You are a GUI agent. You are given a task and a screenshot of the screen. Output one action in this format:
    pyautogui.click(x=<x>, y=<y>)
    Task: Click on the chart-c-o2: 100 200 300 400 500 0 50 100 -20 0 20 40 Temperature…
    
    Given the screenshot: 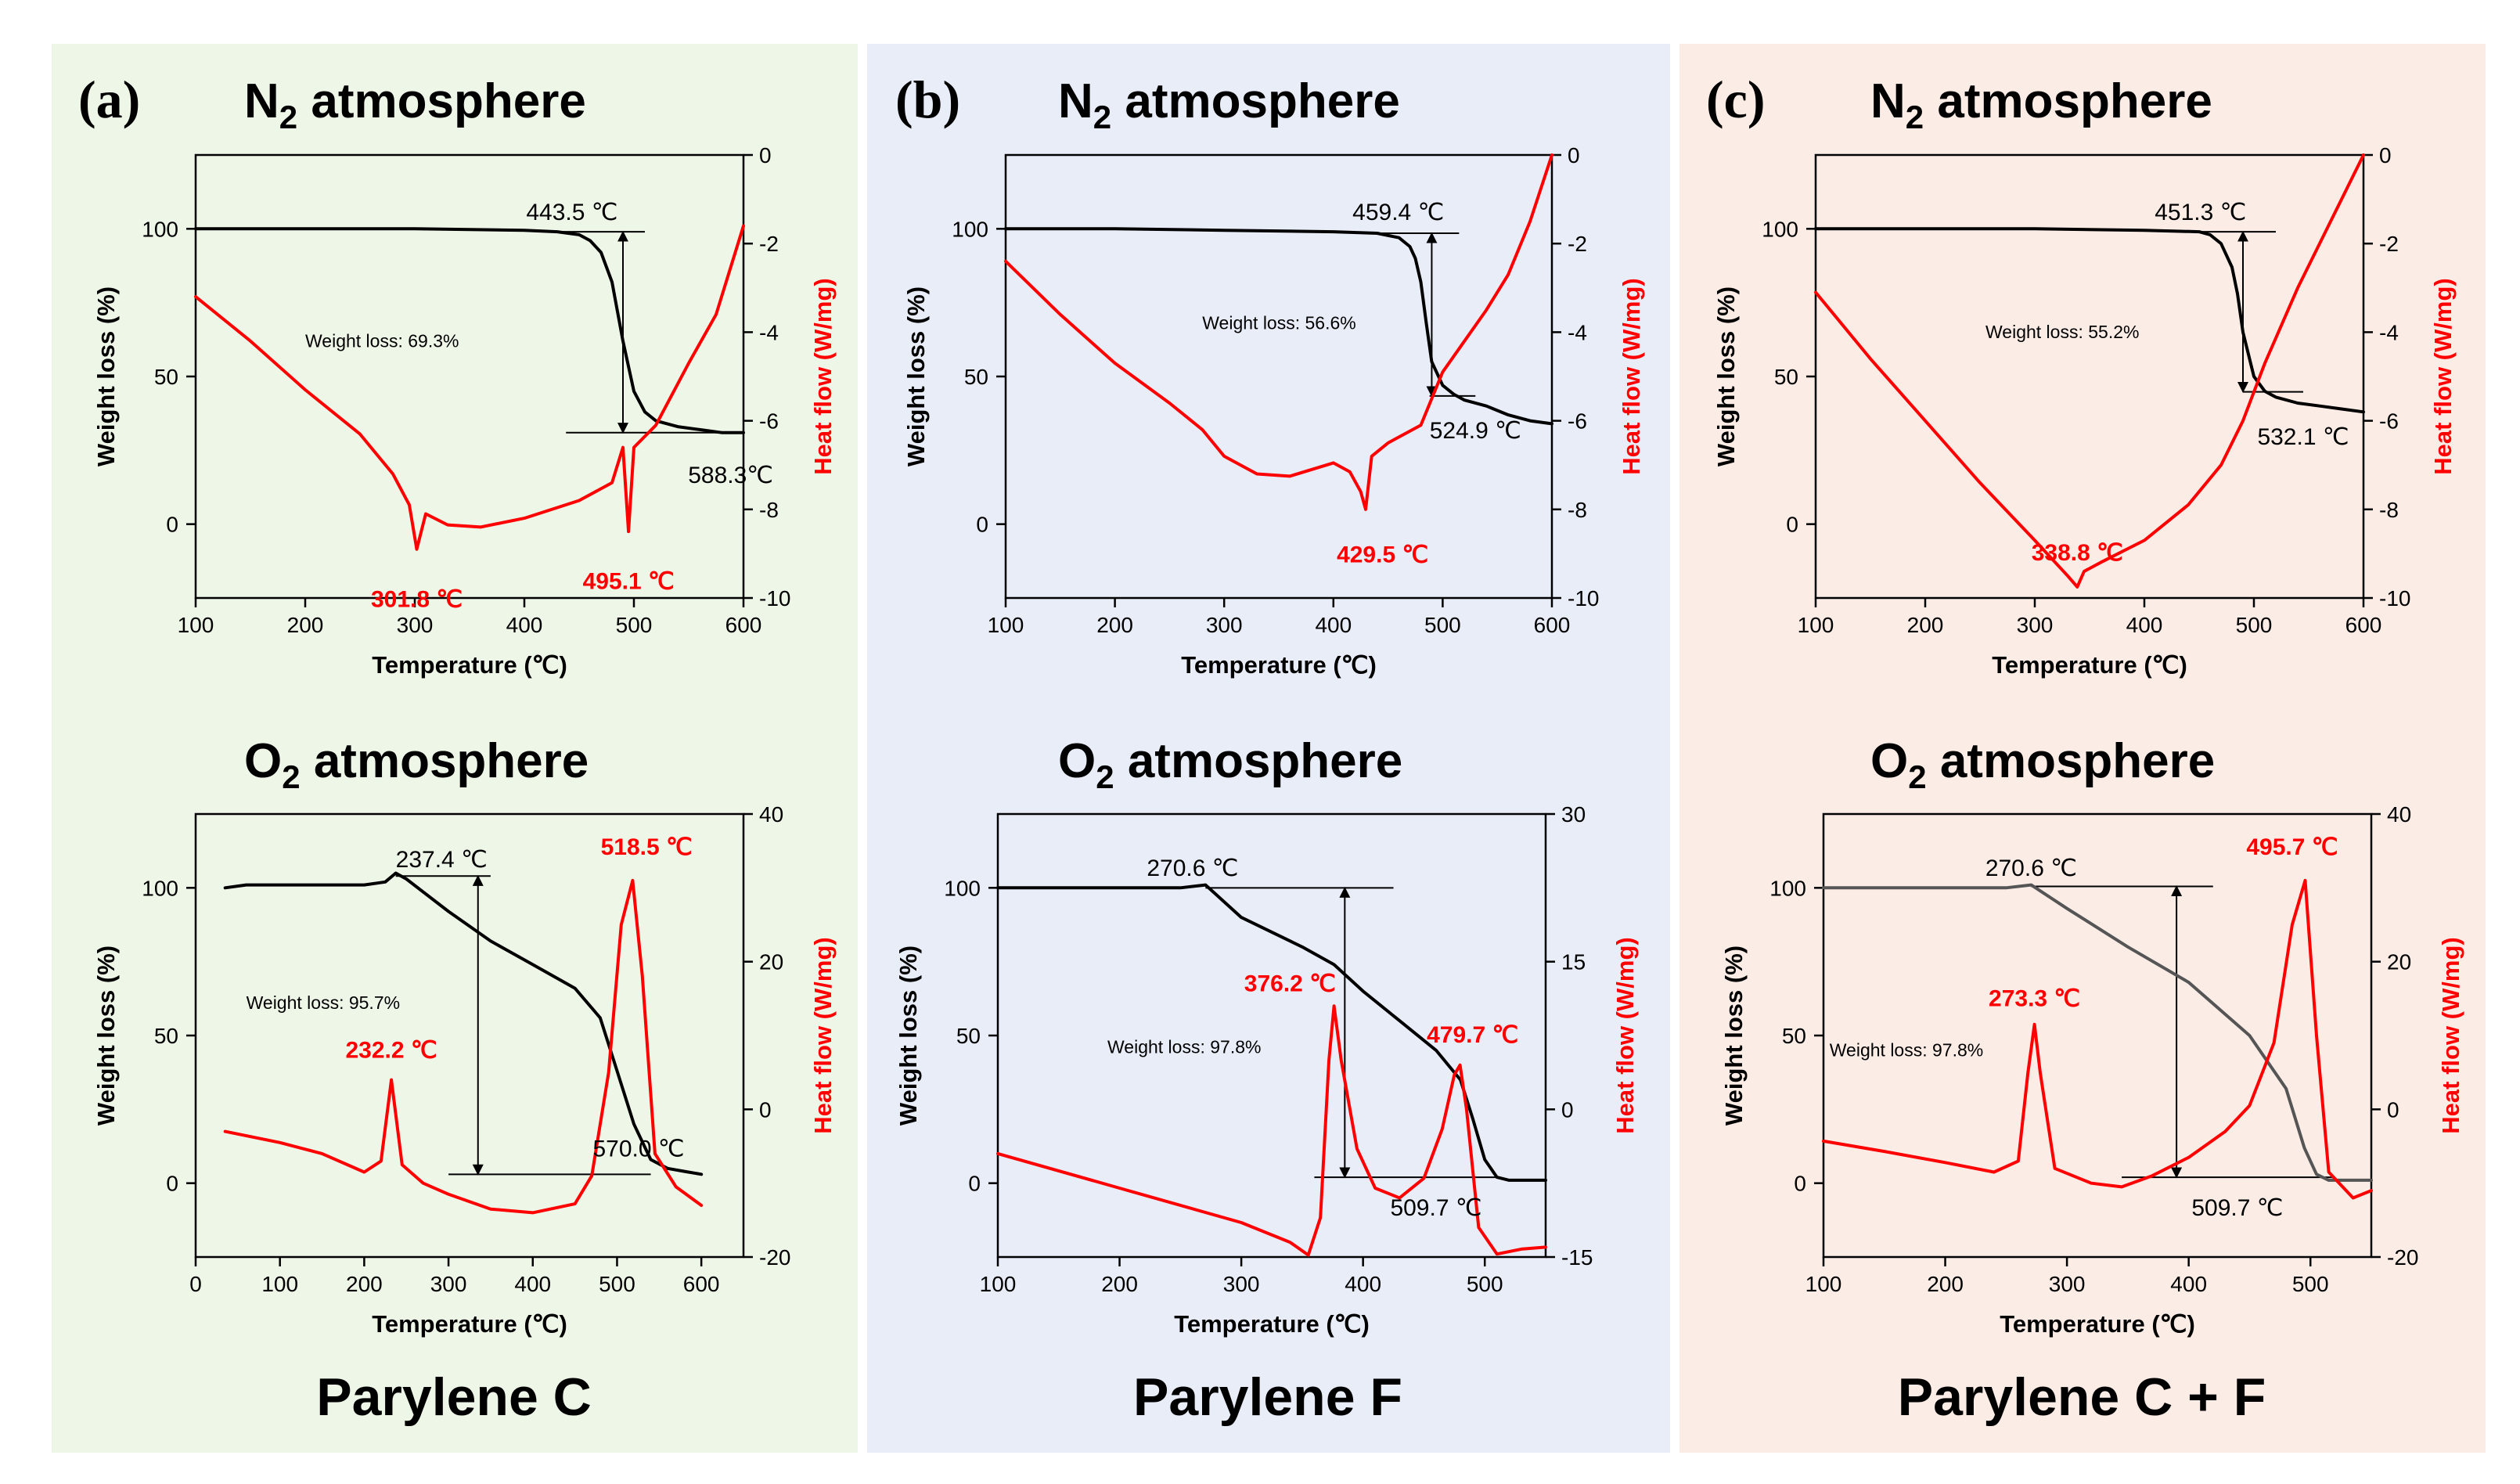 What is the action you would take?
    pyautogui.click(x=2092, y=1070)
    